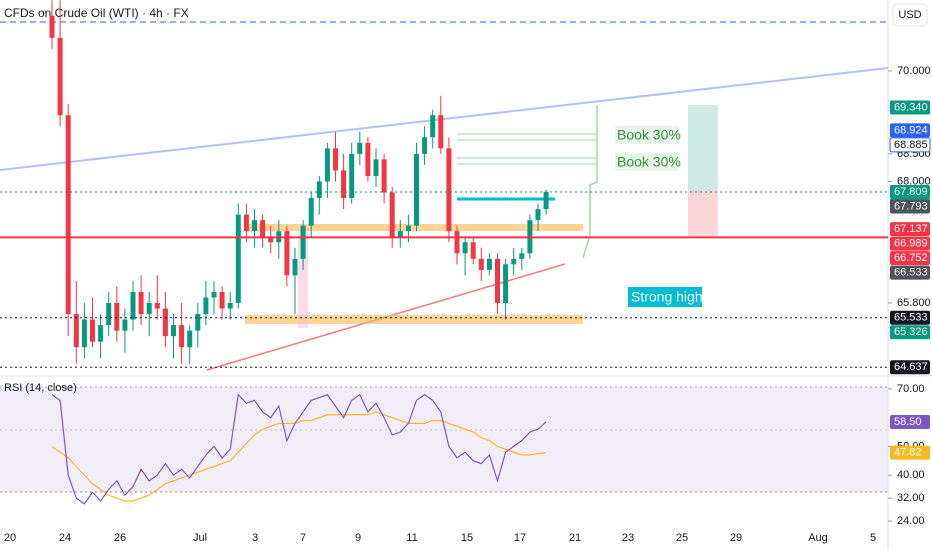  Describe the element at coordinates (527, 149) in the screenshot. I see `book-lines` at that location.